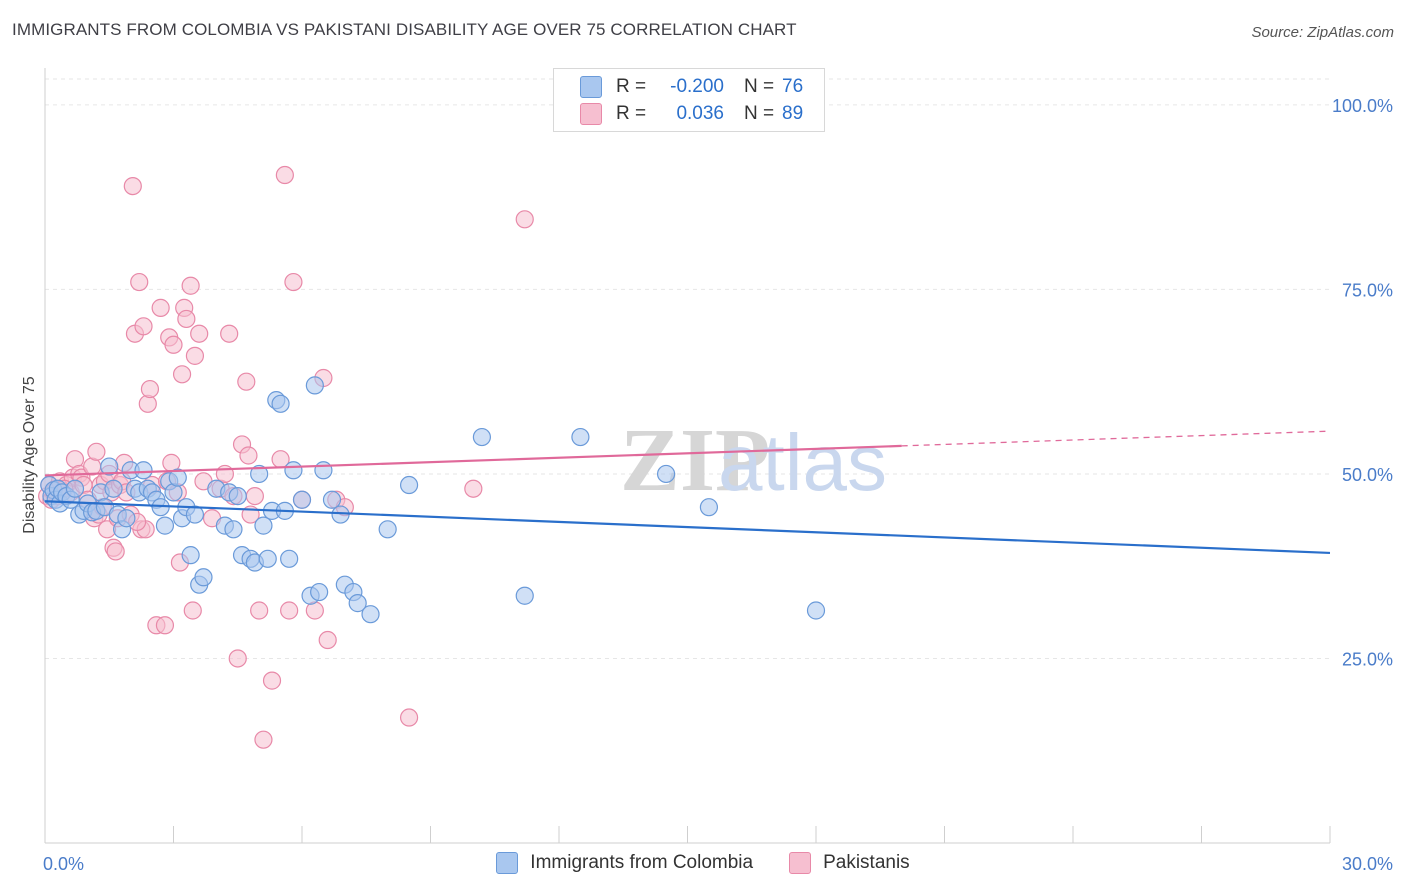 Image resolution: width=1406 pixels, height=892 pixels. I want to click on y-tick-label: 75.0%, so click(1367, 290).